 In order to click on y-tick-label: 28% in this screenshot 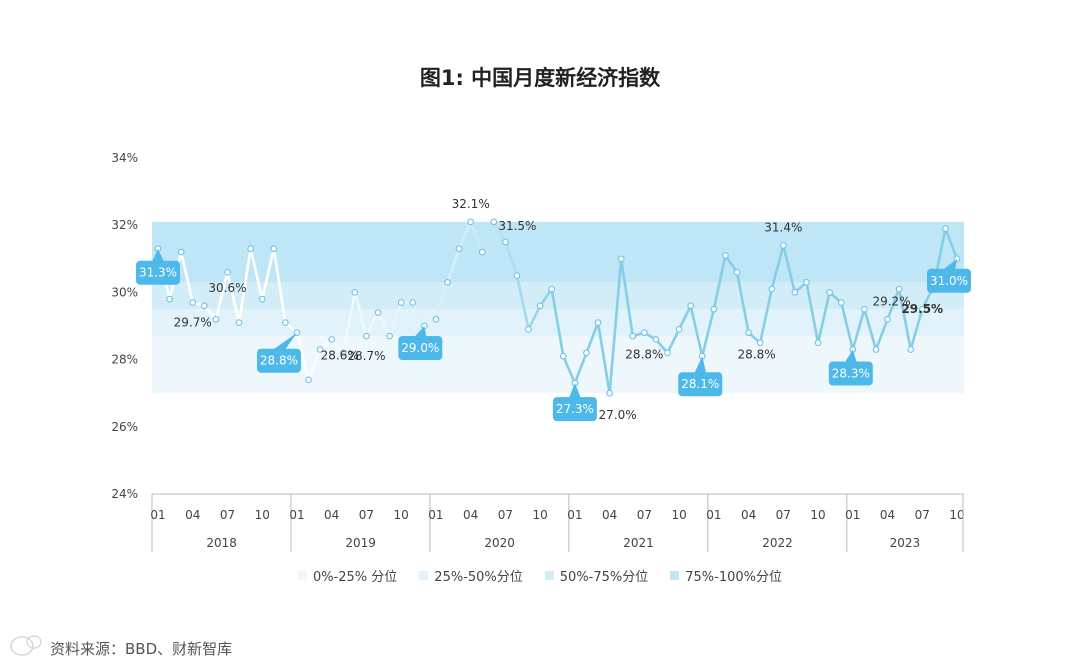, I will do `click(124, 360)`.